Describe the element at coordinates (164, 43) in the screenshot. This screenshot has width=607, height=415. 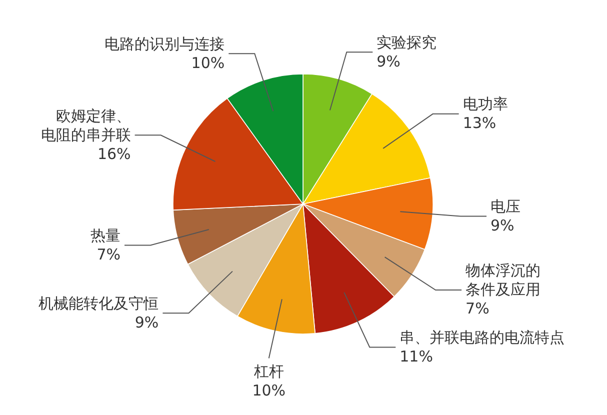
I see `slice-label: 电路的识别与连接` at that location.